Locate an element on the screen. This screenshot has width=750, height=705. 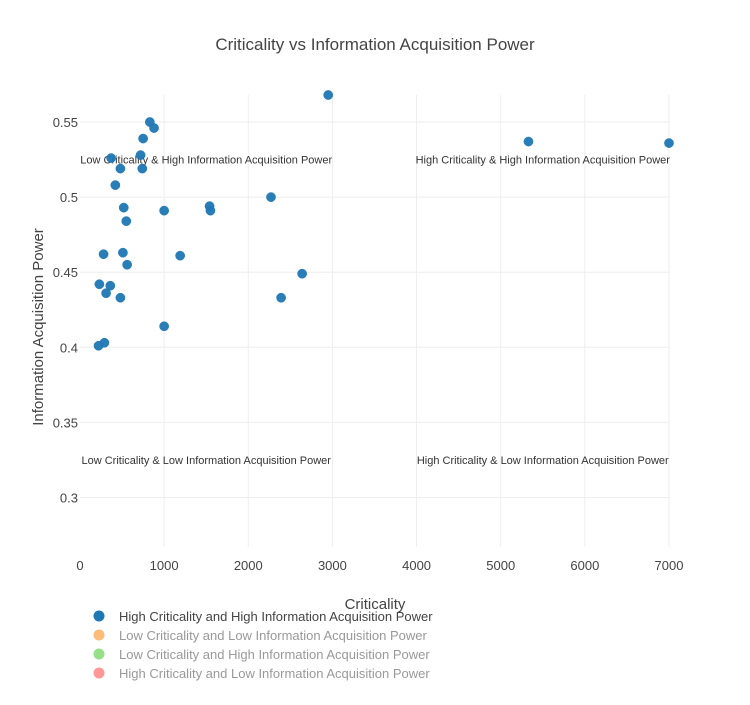
y-tick-label: 0.35 is located at coordinates (65, 422).